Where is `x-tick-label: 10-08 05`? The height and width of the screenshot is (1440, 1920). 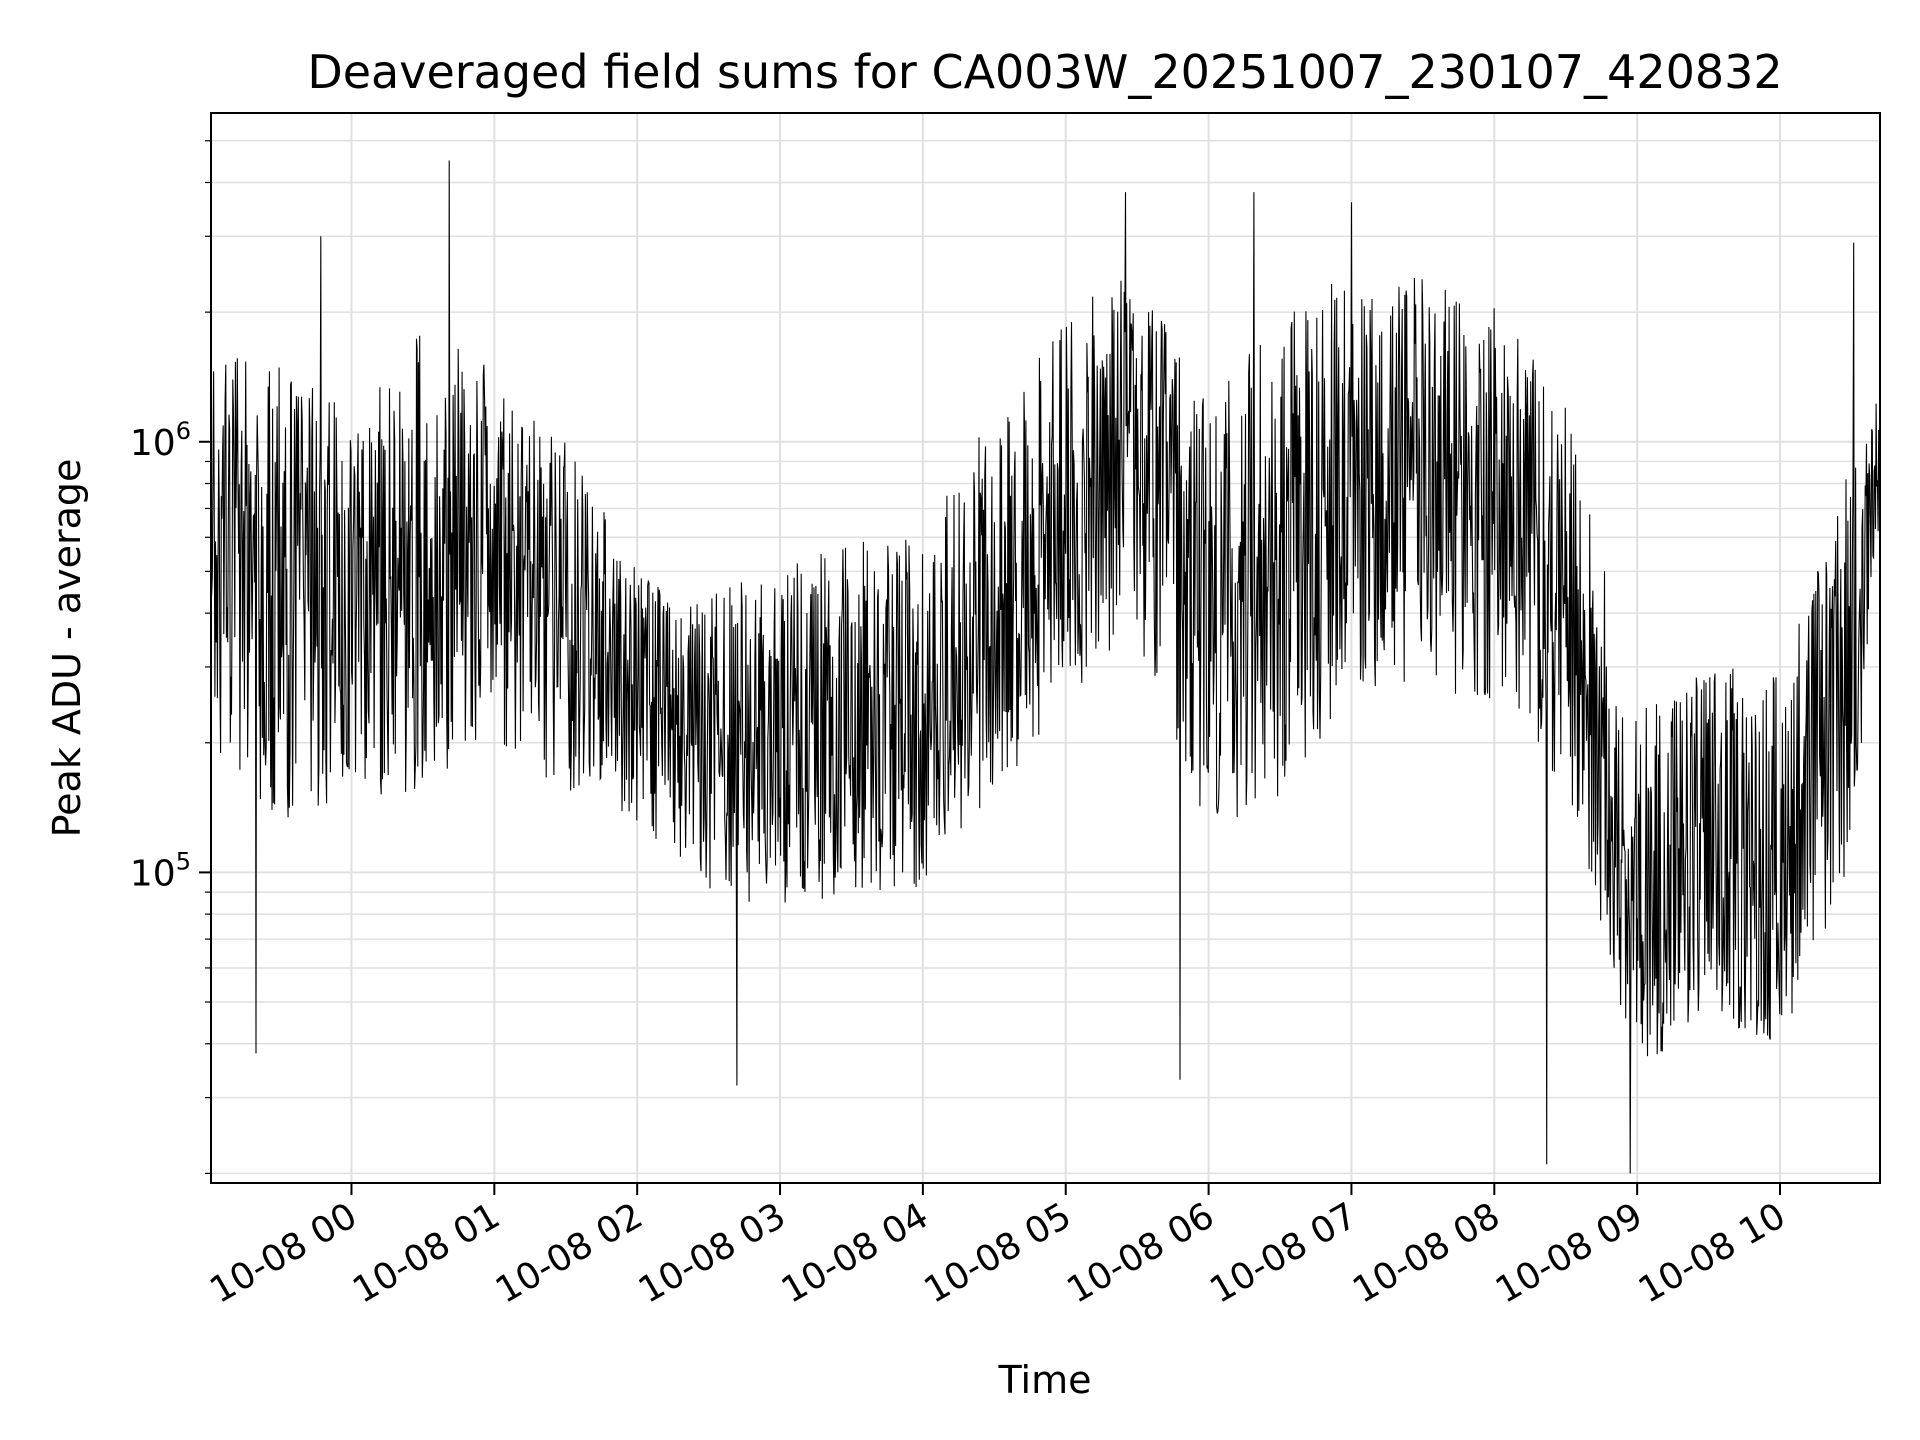 x-tick-label: 10-08 05 is located at coordinates (998, 1253).